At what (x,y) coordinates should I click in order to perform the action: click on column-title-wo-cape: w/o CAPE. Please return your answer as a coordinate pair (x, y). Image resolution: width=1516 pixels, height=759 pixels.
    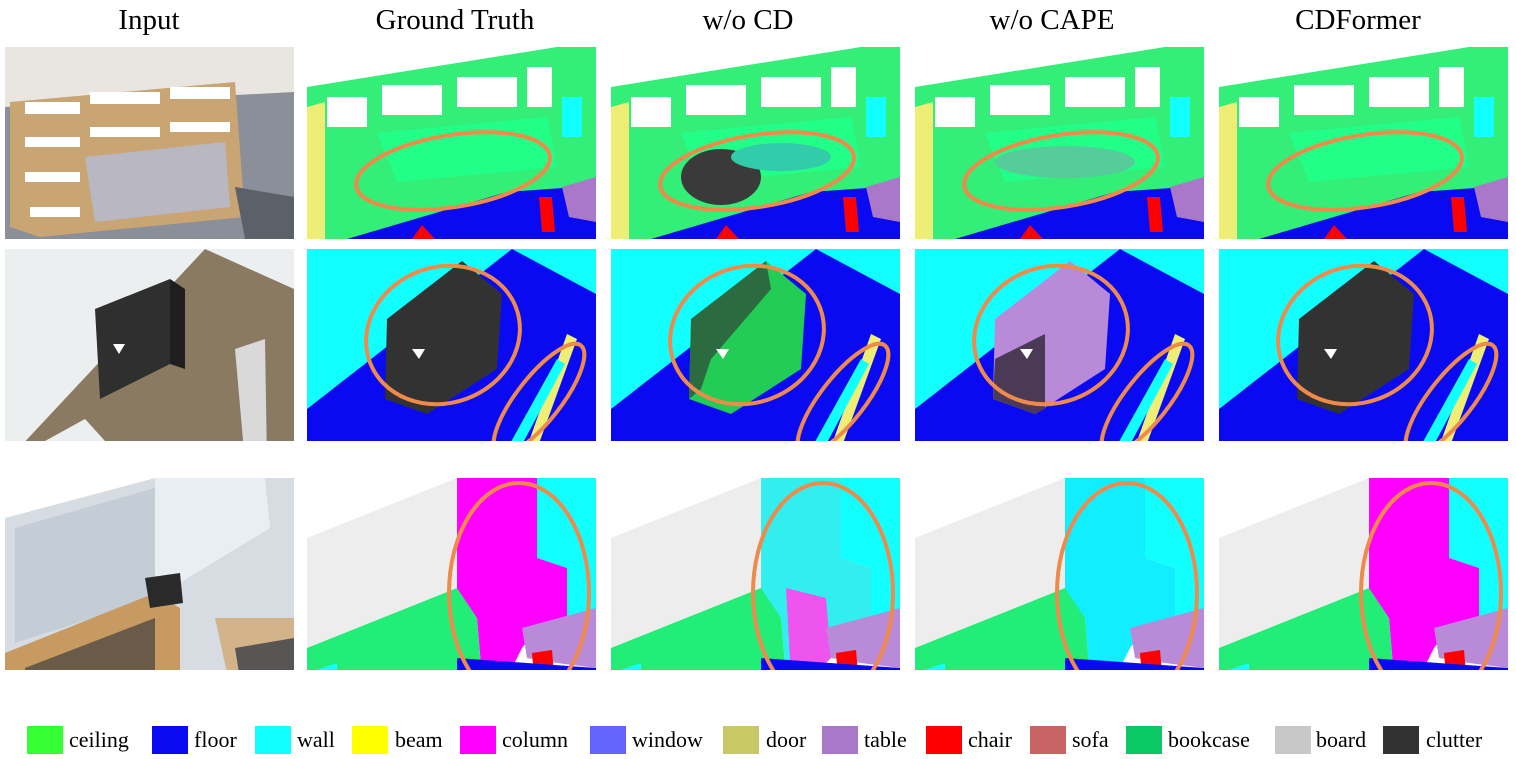
    Looking at the image, I should click on (1052, 20).